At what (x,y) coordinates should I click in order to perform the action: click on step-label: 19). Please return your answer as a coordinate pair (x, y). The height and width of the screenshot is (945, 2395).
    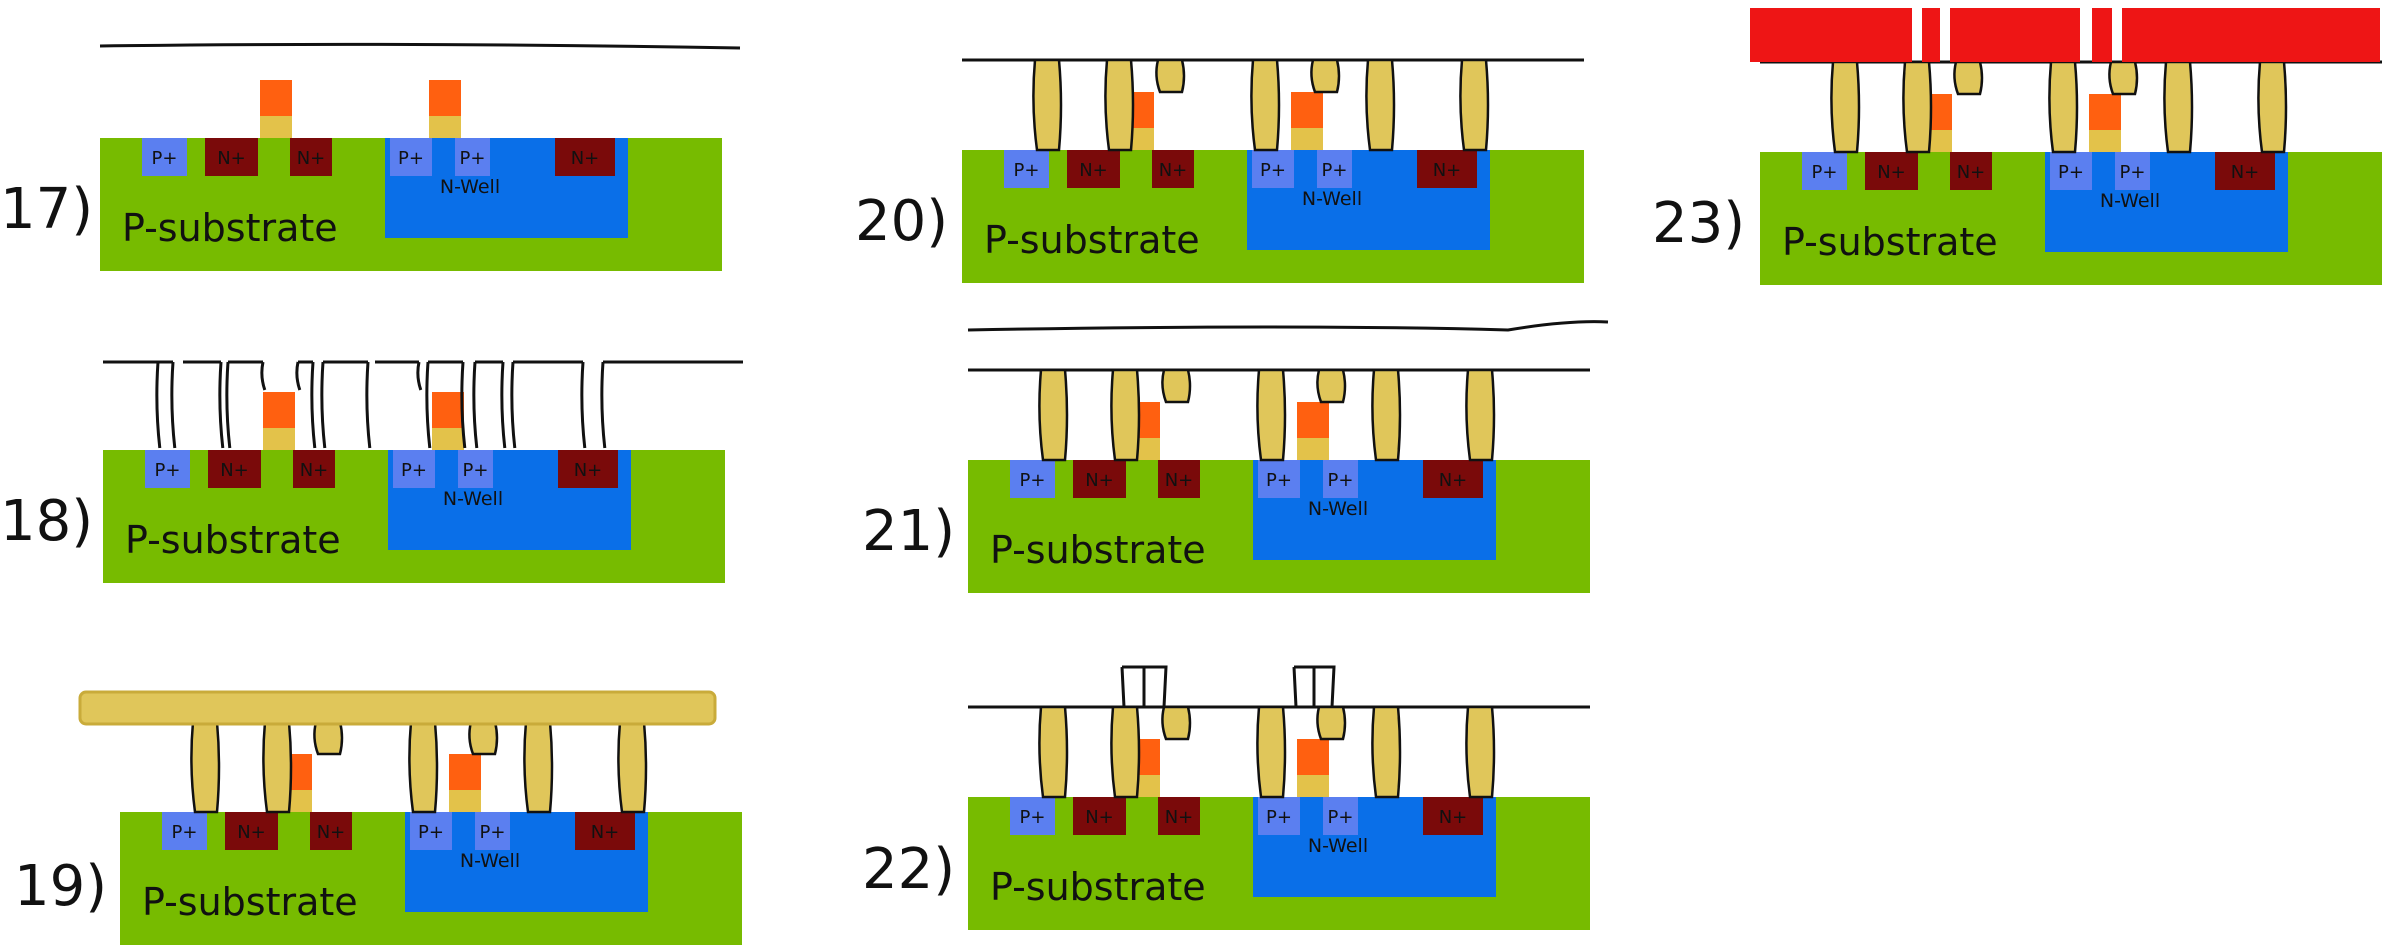
    Looking at the image, I should click on (60, 886).